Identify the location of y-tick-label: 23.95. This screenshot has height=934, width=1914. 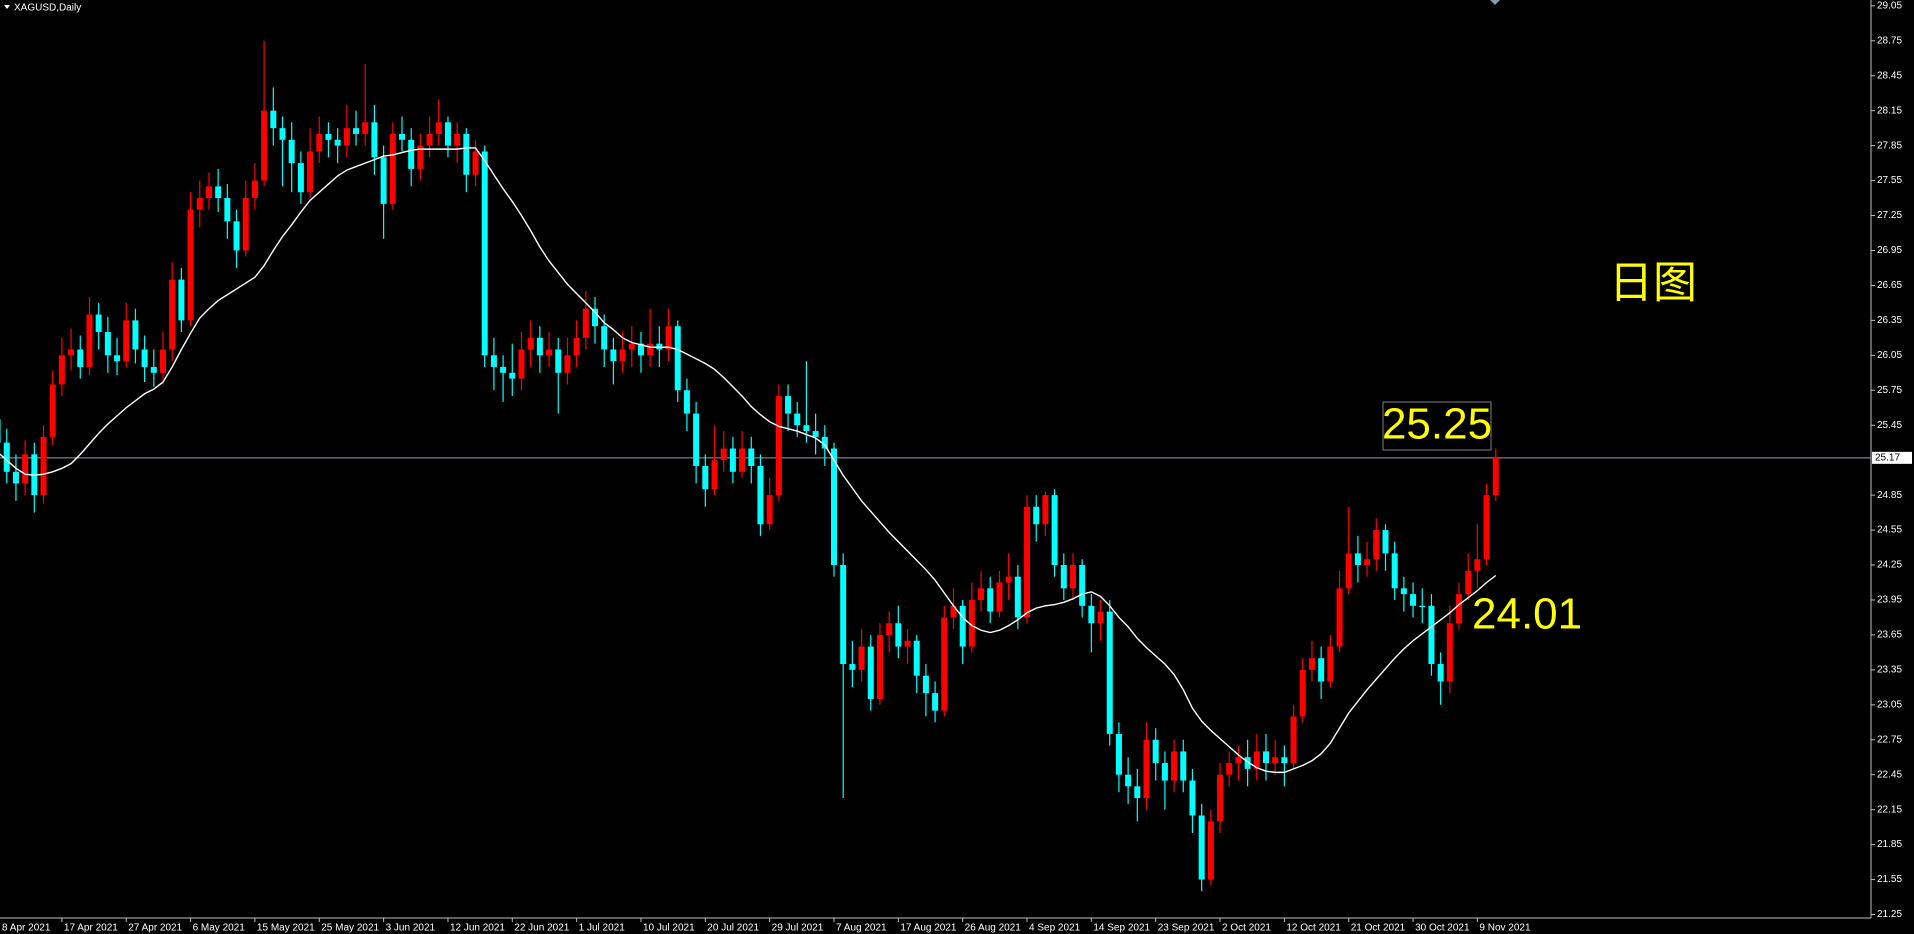
(1889, 600).